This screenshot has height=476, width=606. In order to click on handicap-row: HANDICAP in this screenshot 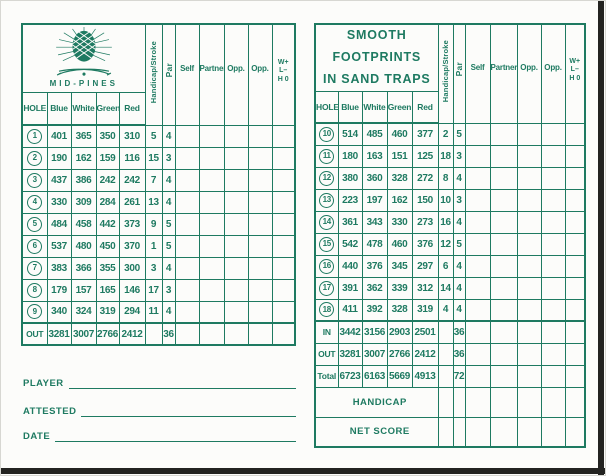, I will do `click(450, 402)`.